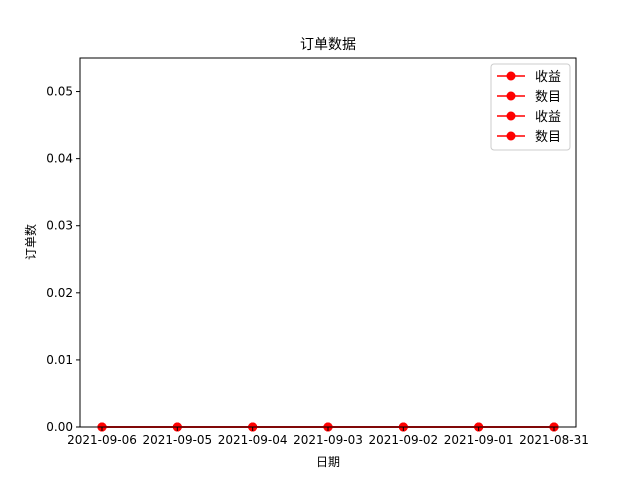 This screenshot has width=640, height=480. I want to click on y-tick-label: 0.00, so click(59, 427).